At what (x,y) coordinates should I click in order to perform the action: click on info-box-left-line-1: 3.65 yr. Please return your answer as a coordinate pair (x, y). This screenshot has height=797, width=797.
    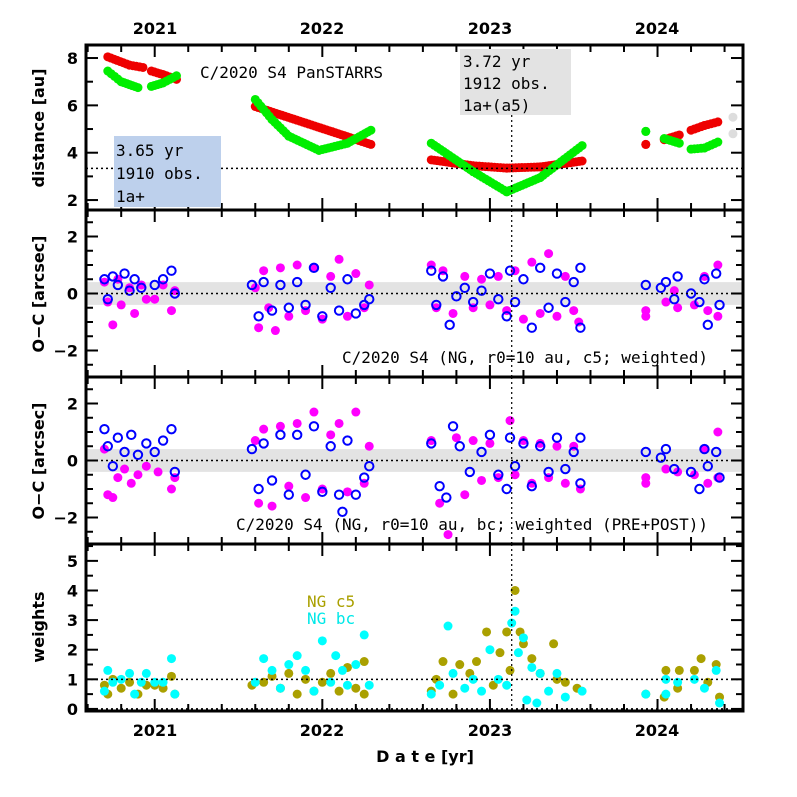
    Looking at the image, I should click on (150, 150).